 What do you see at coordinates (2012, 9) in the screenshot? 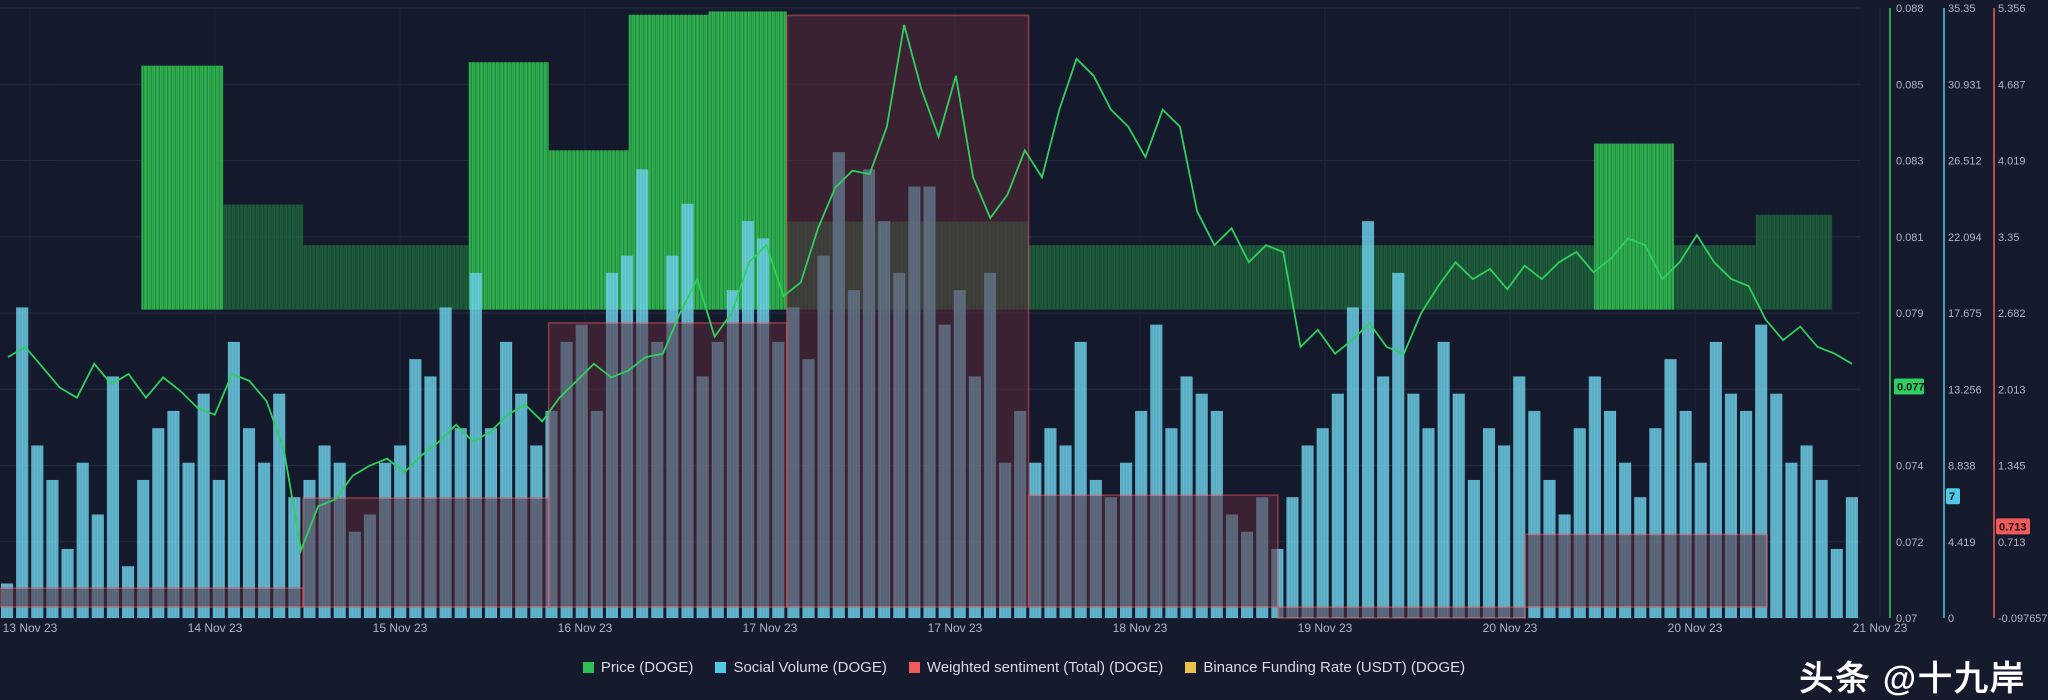
I see `sentiment-tick-label: 5.356` at bounding box center [2012, 9].